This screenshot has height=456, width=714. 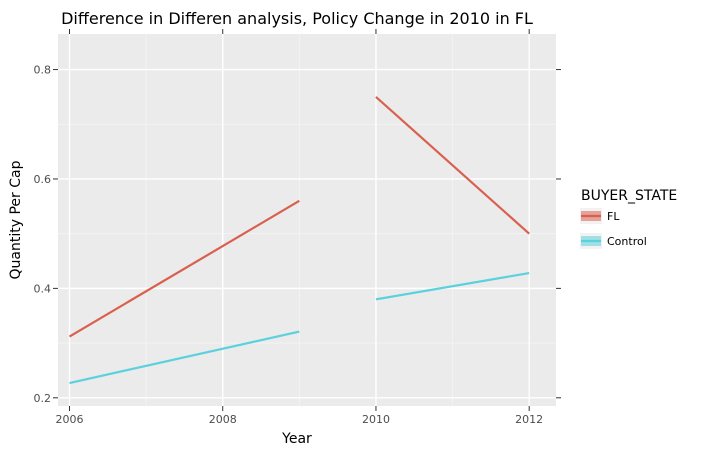 I want to click on legend: BUYER_STATE FL Control, so click(x=628, y=218).